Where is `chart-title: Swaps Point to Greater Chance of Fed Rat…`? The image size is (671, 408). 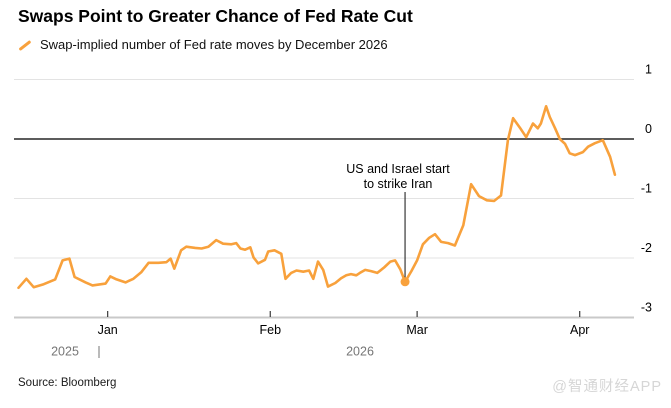
chart-title: Swaps Point to Greater Chance of Fed Rat… is located at coordinates (215, 16).